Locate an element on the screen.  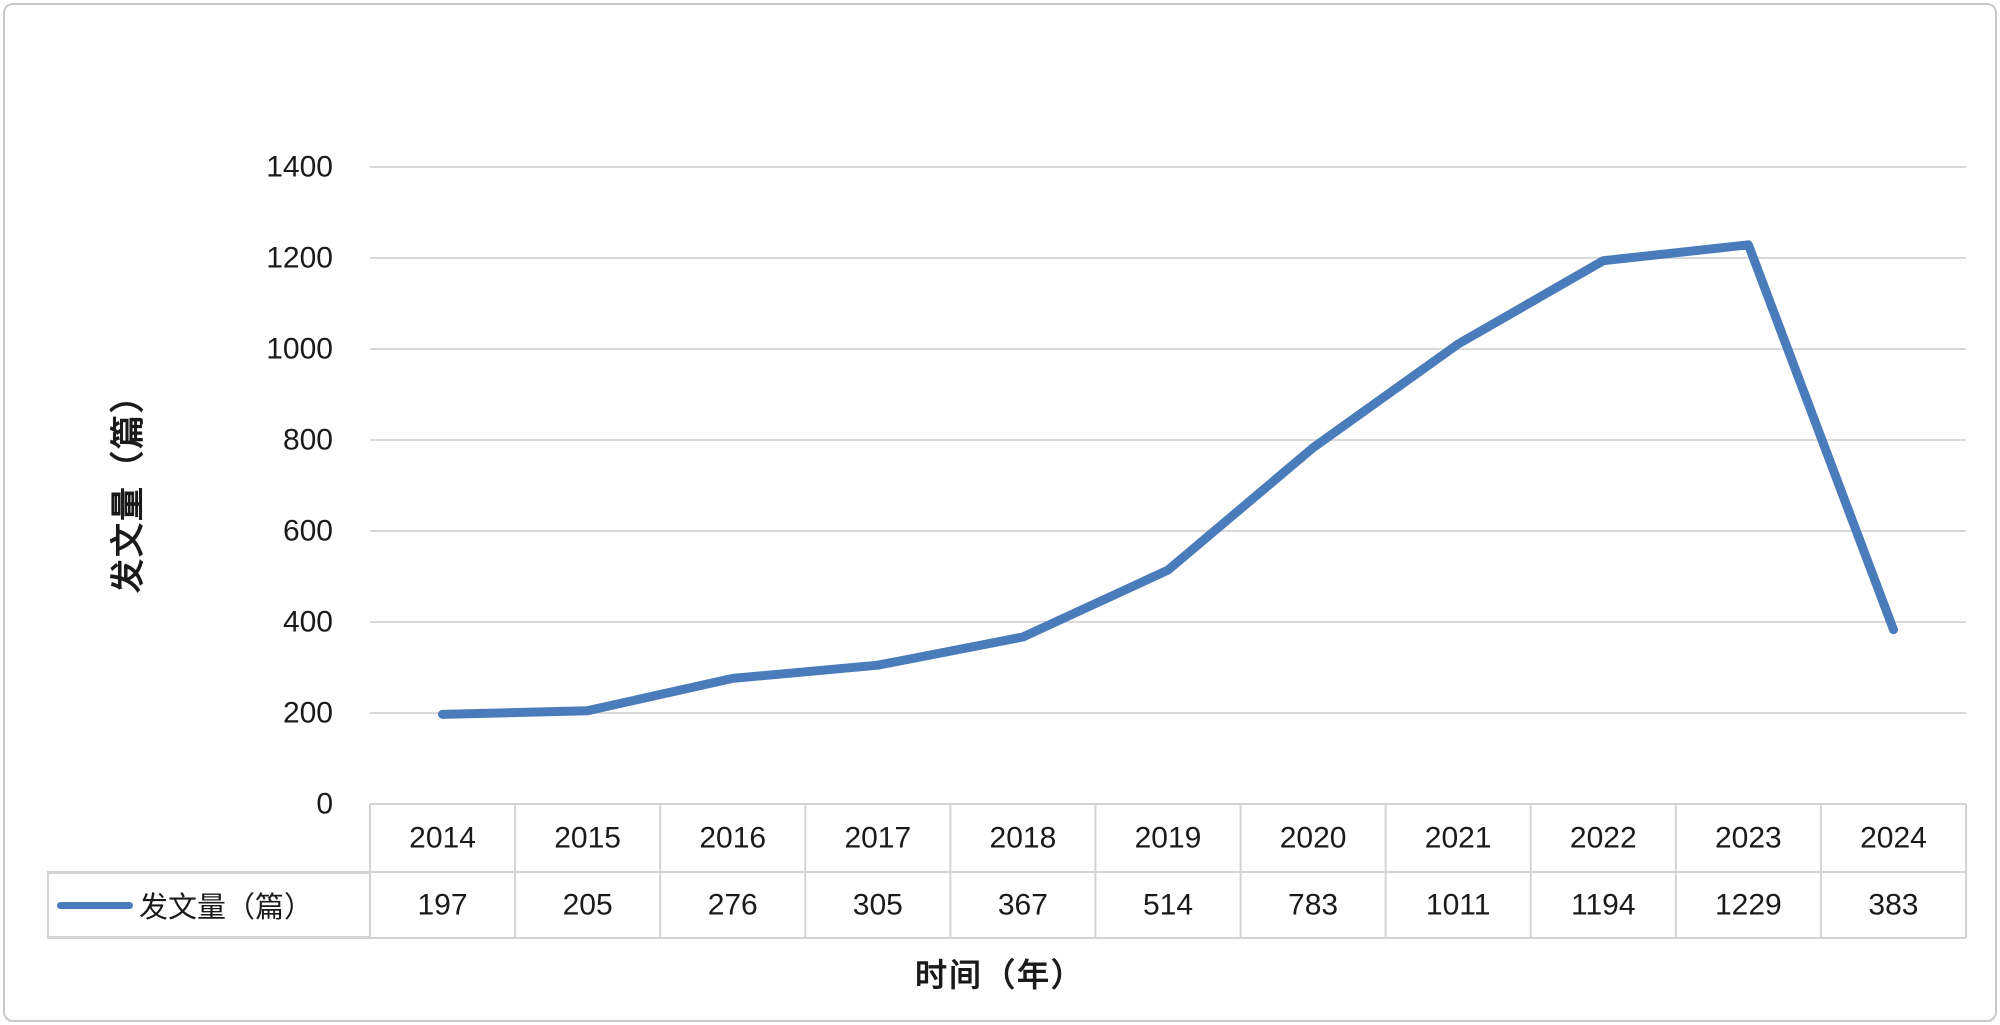
table-cell-value: 514 is located at coordinates (1168, 905).